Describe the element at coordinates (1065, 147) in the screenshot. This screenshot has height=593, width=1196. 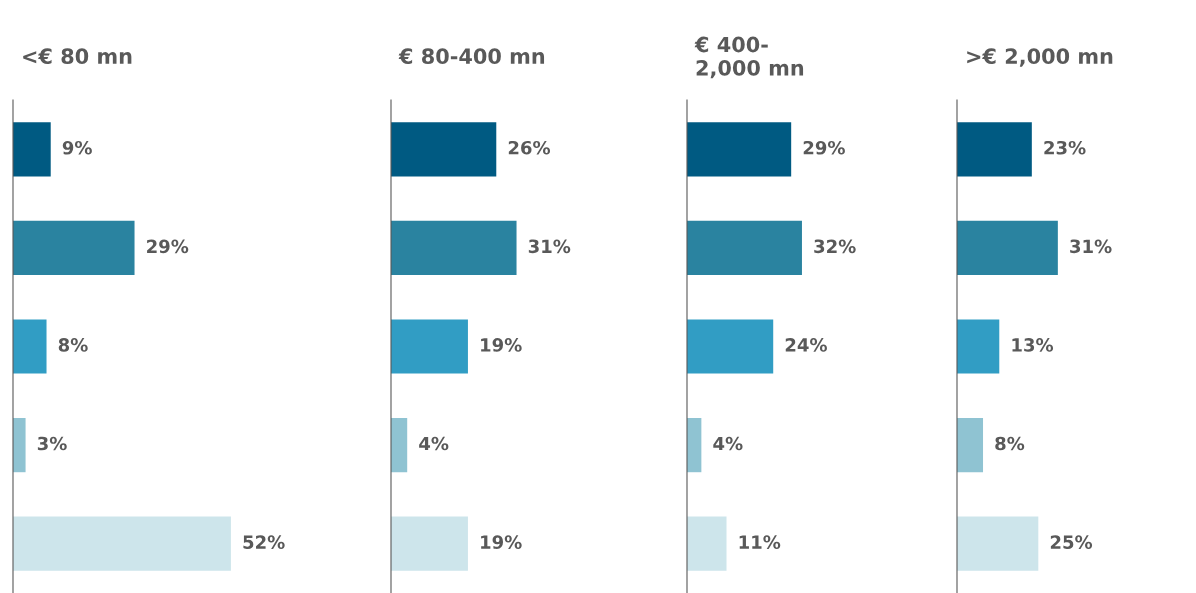
I see `data-label: 23%` at that location.